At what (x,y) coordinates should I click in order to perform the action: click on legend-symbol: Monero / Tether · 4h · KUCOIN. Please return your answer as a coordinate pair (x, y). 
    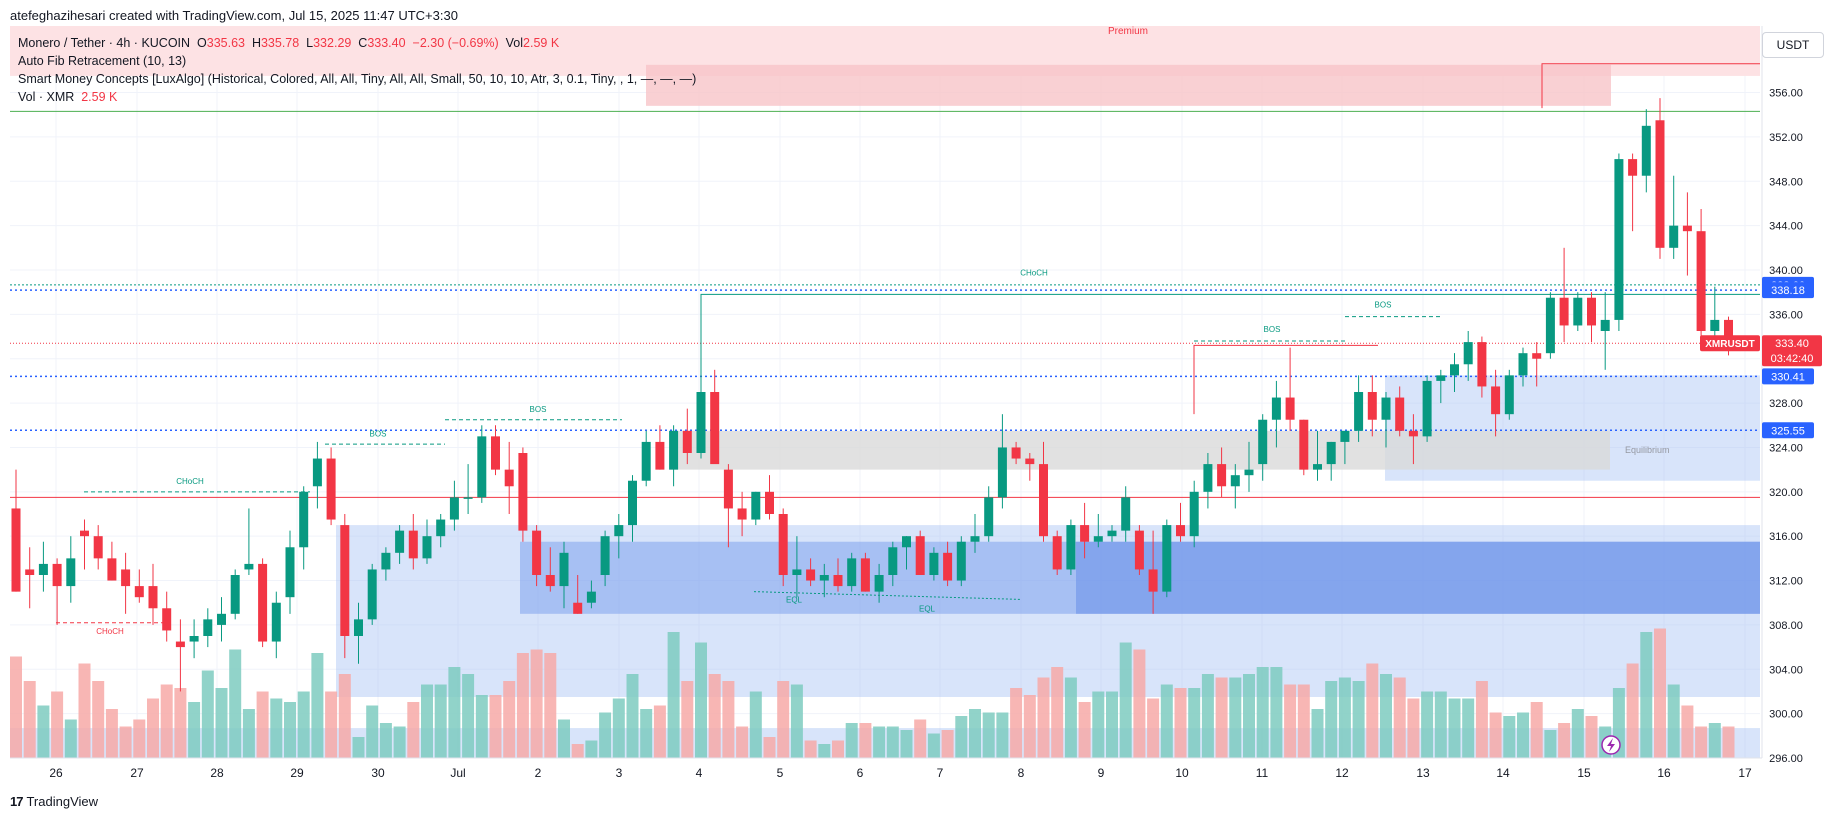
    Looking at the image, I should click on (104, 43).